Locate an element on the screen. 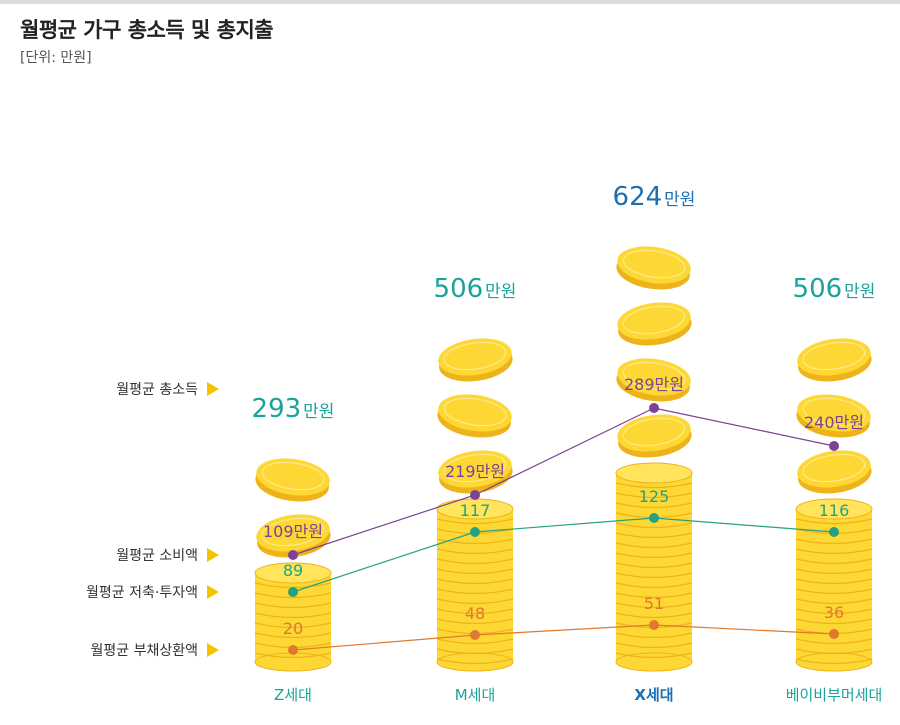 This screenshot has height=725, width=900. savings-value-label: 116 is located at coordinates (834, 510).